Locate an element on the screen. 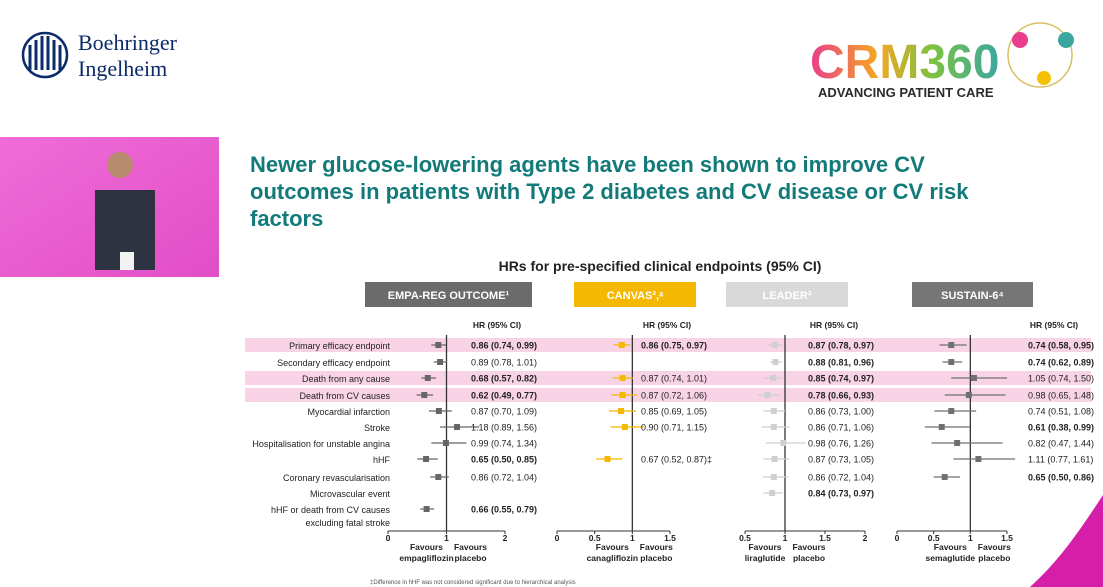 The image size is (1103, 587). hr-label: 0.85 (0.69, 1.05) is located at coordinates (674, 412).